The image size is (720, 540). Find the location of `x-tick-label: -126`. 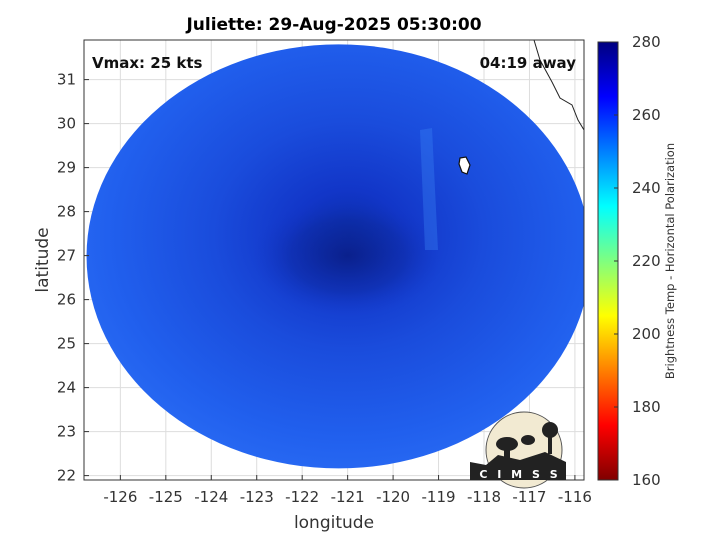

x-tick-label: -126 is located at coordinates (120, 497).